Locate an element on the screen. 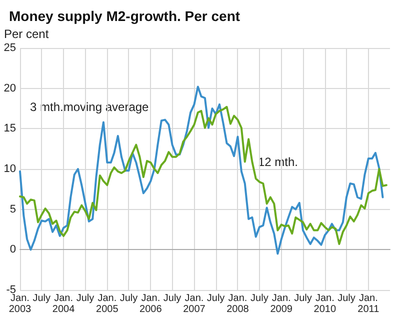 The image size is (400, 320). y-axis-title: Per cent is located at coordinates (27, 34).